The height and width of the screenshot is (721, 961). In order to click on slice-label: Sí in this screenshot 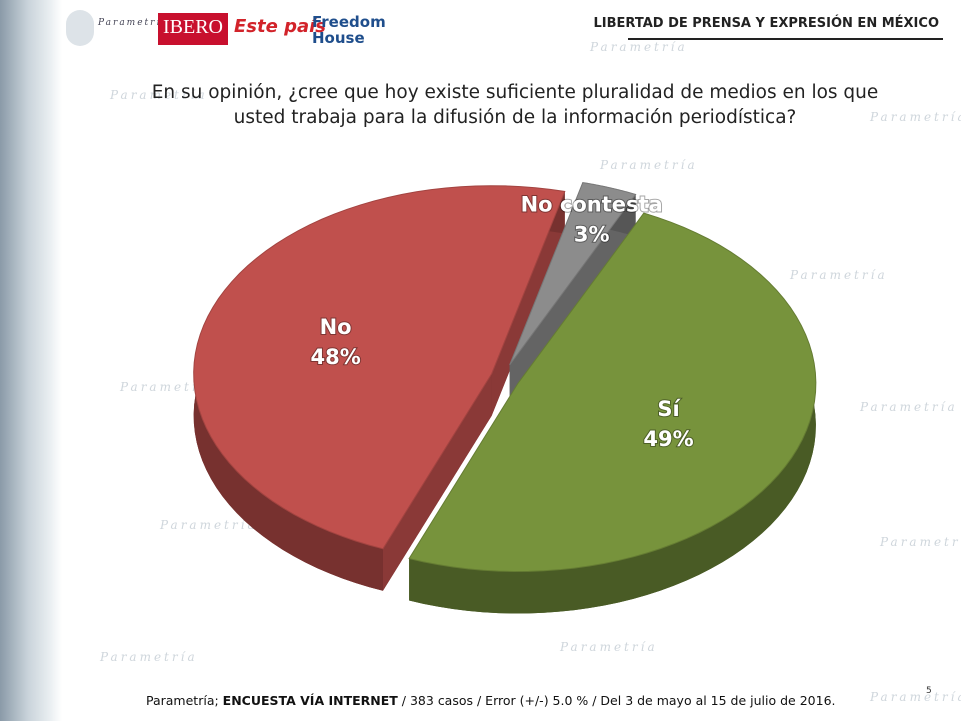, I will do `click(669, 409)`.